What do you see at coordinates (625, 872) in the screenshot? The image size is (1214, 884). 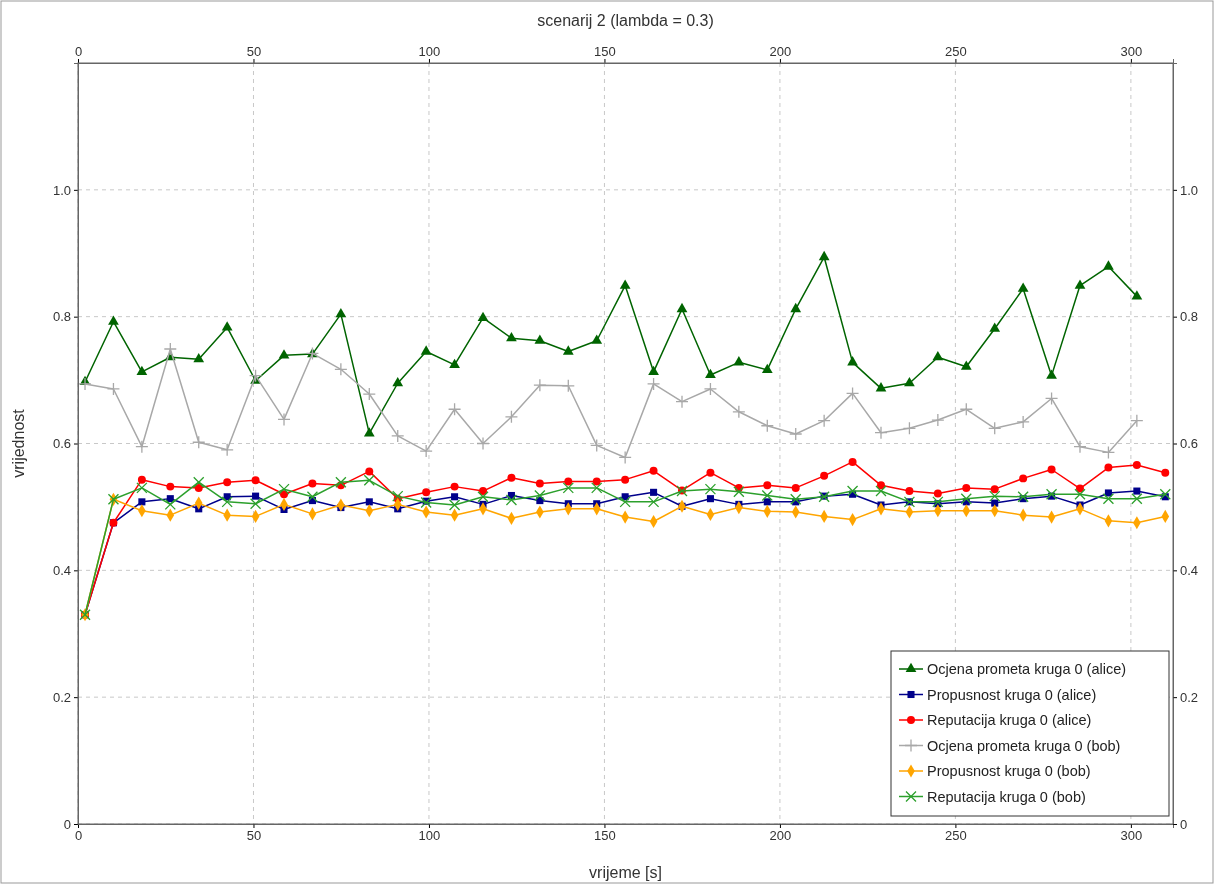 I see `x-axis-title: vrijeme [s]` at bounding box center [625, 872].